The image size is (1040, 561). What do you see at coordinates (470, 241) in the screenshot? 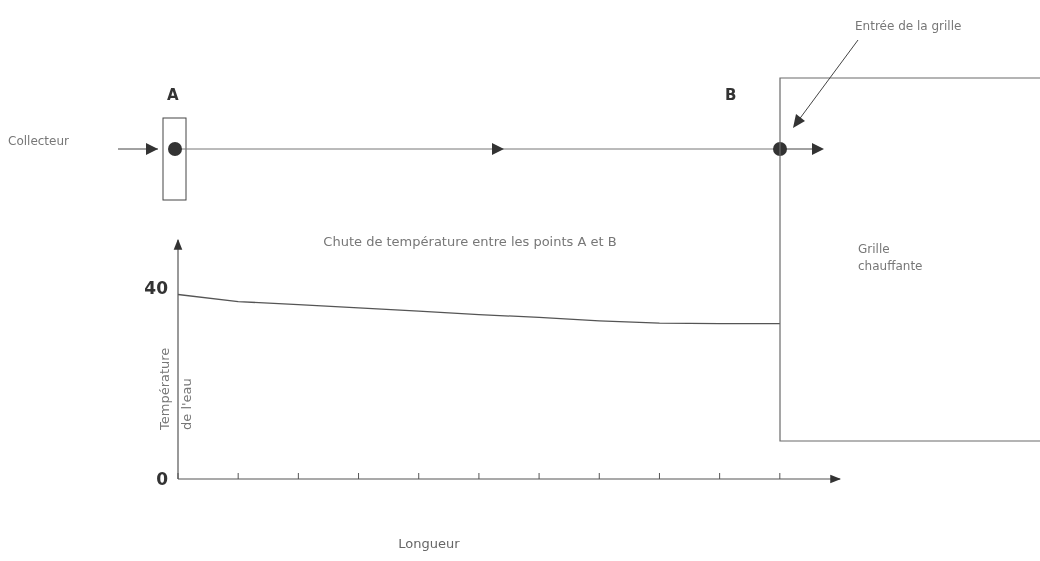
I see `annotation: Chute de température entre les points A et B` at bounding box center [470, 241].